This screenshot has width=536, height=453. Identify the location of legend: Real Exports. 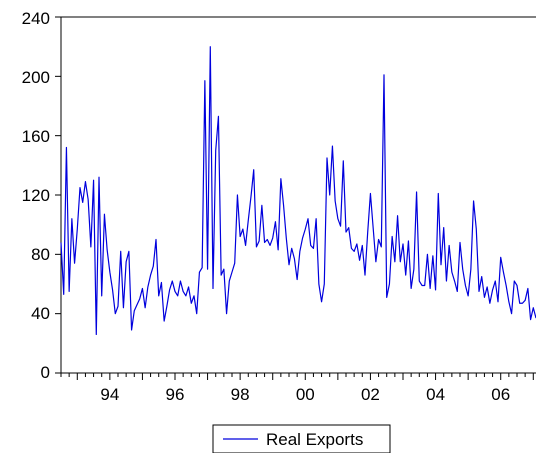
(301, 438).